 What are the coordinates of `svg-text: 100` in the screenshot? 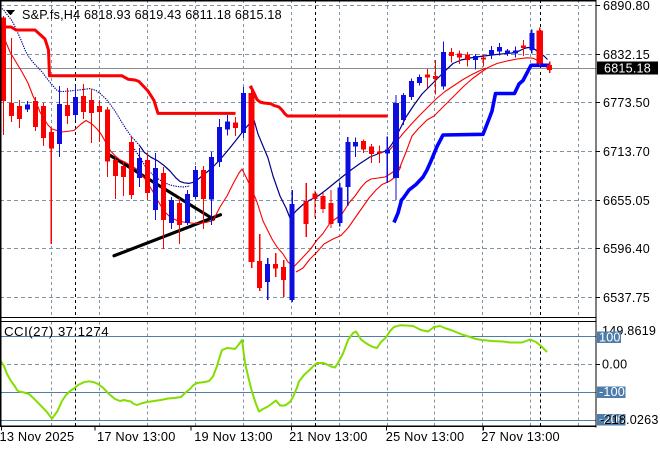 It's located at (610, 337).